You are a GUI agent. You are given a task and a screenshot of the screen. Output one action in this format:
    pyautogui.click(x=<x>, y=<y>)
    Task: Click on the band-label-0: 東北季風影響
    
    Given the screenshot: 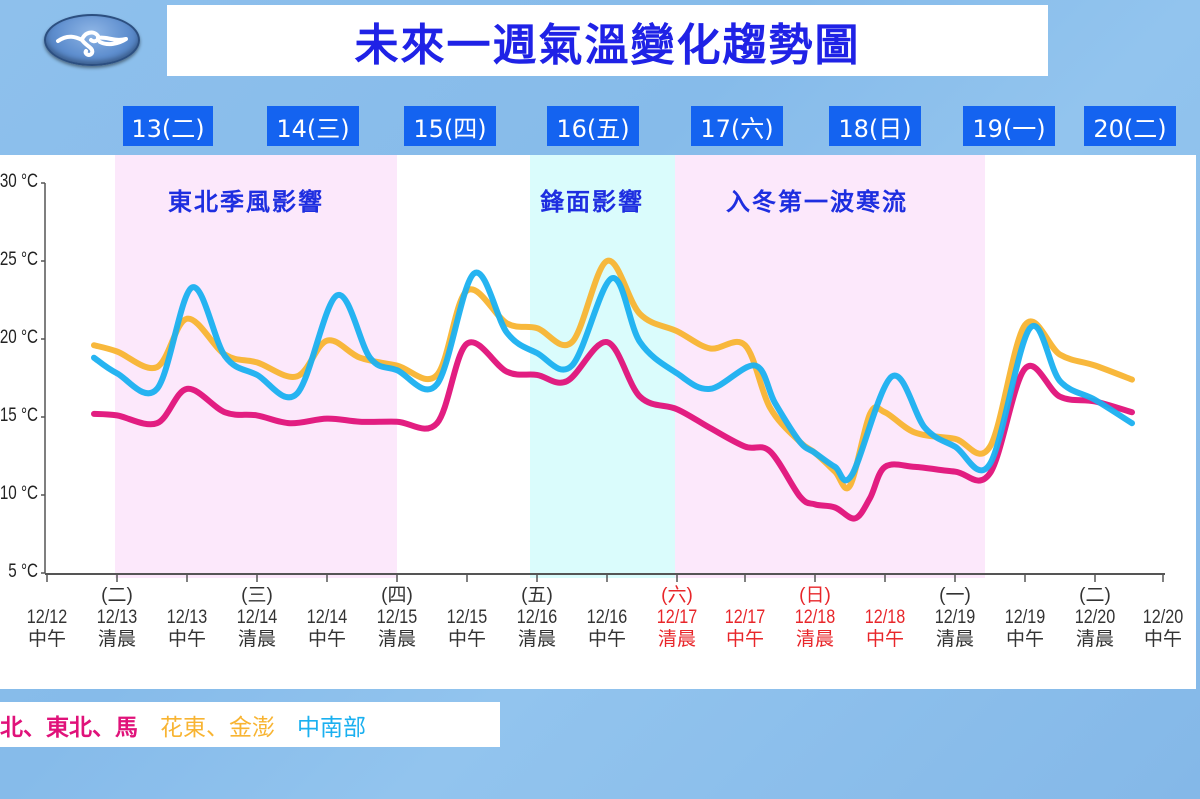 What is the action you would take?
    pyautogui.click(x=246, y=202)
    